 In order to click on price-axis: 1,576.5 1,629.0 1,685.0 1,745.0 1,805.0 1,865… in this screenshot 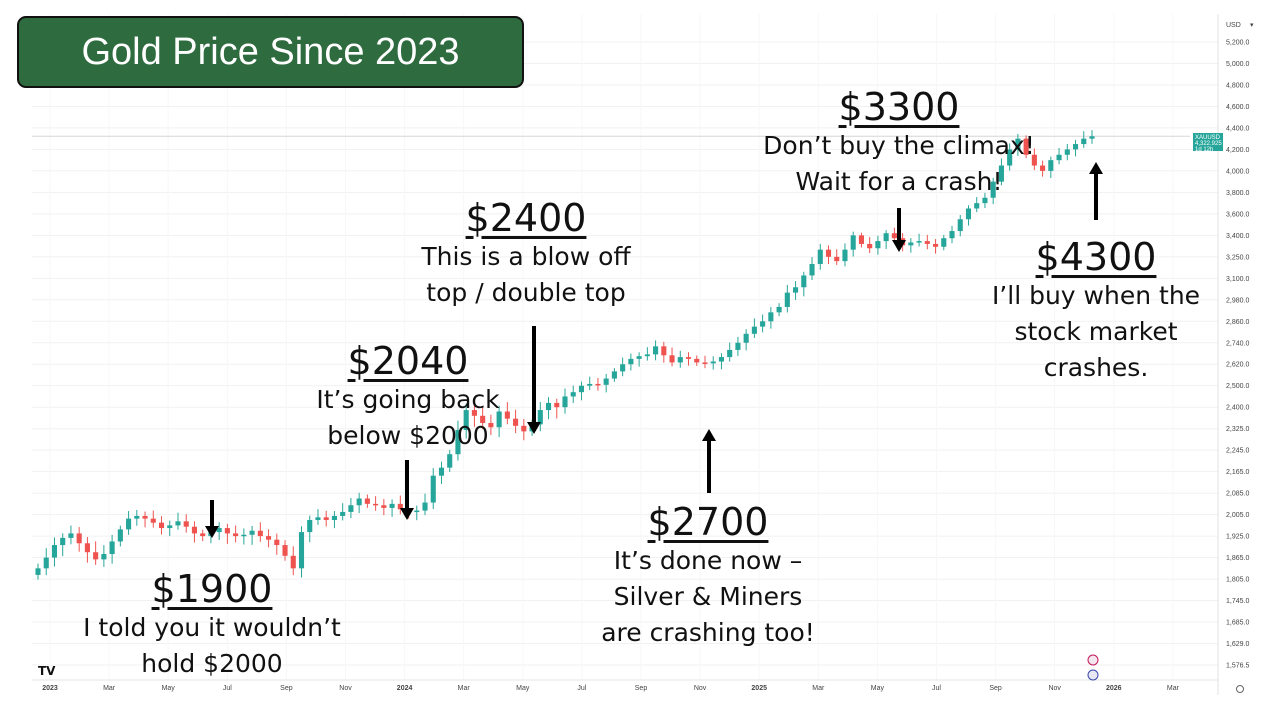, I will do `click(1233, 354)`.